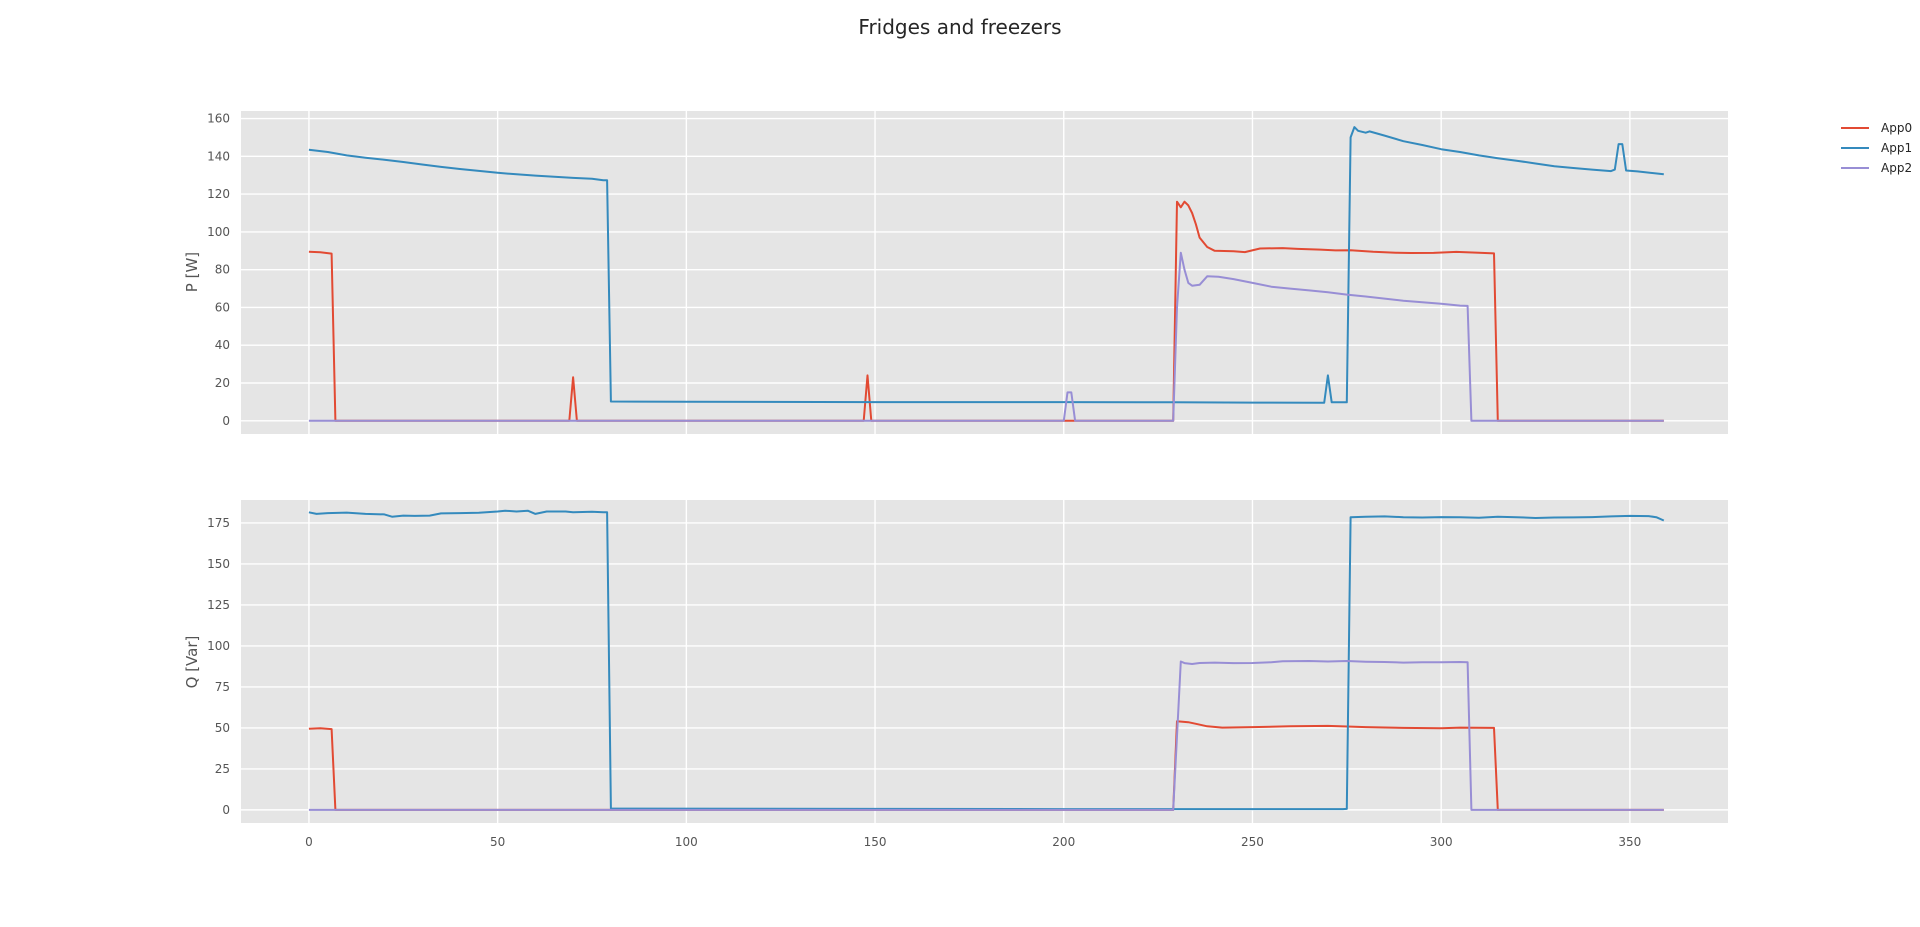  Describe the element at coordinates (686, 842) in the screenshot. I see `x-tick-label-100: 100` at that location.